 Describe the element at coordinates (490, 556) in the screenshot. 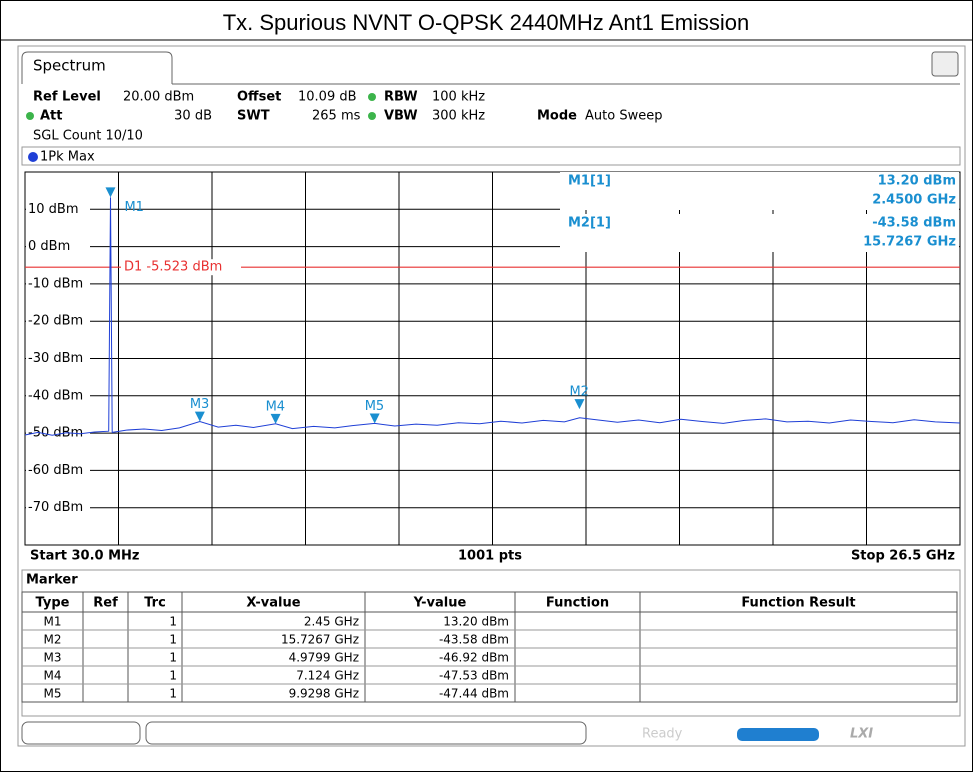

I see `points: 1001 pts` at that location.